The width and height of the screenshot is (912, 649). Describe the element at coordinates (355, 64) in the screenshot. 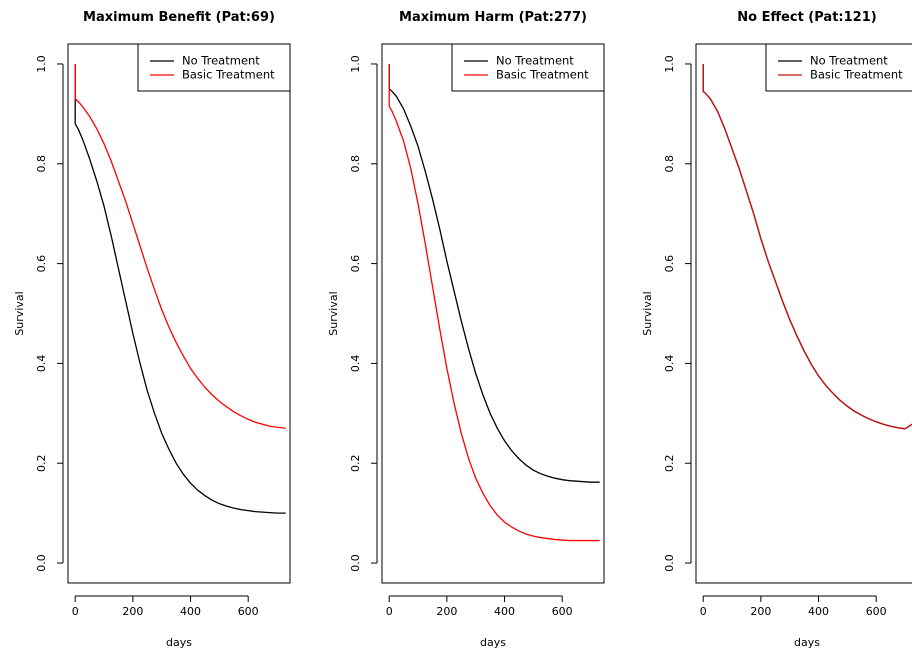

I see `panel-2-y-tick-label: 1.0` at that location.